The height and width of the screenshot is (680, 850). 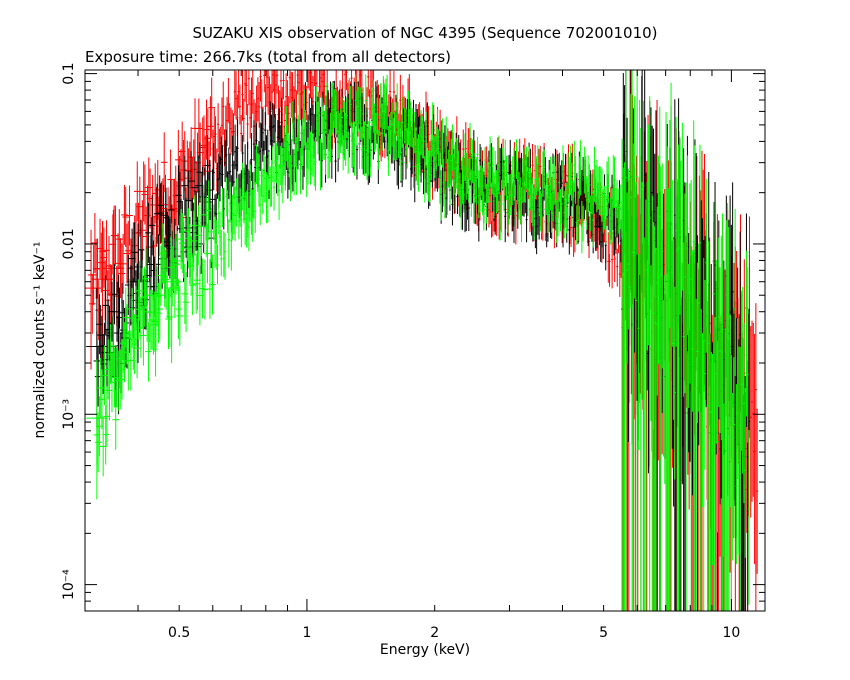 I want to click on x-tick-label: 2, so click(x=434, y=633).